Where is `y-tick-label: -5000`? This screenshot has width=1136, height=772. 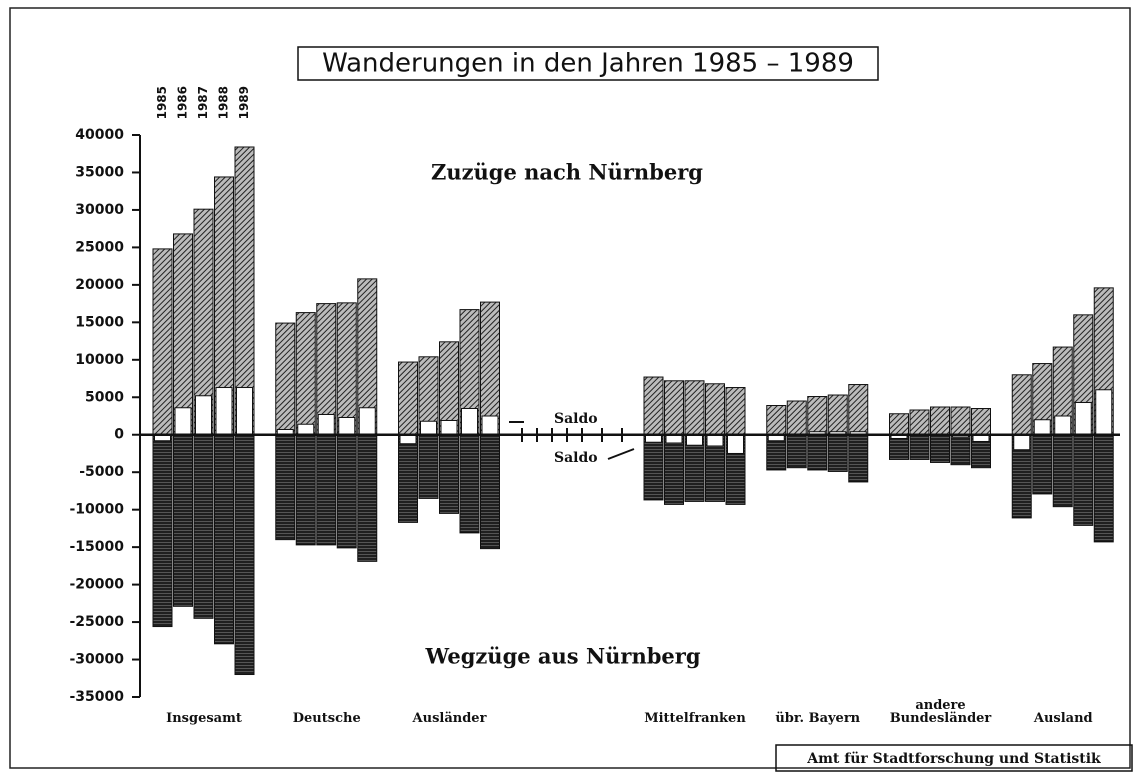 y-tick-label: -5000 is located at coordinates (101, 472).